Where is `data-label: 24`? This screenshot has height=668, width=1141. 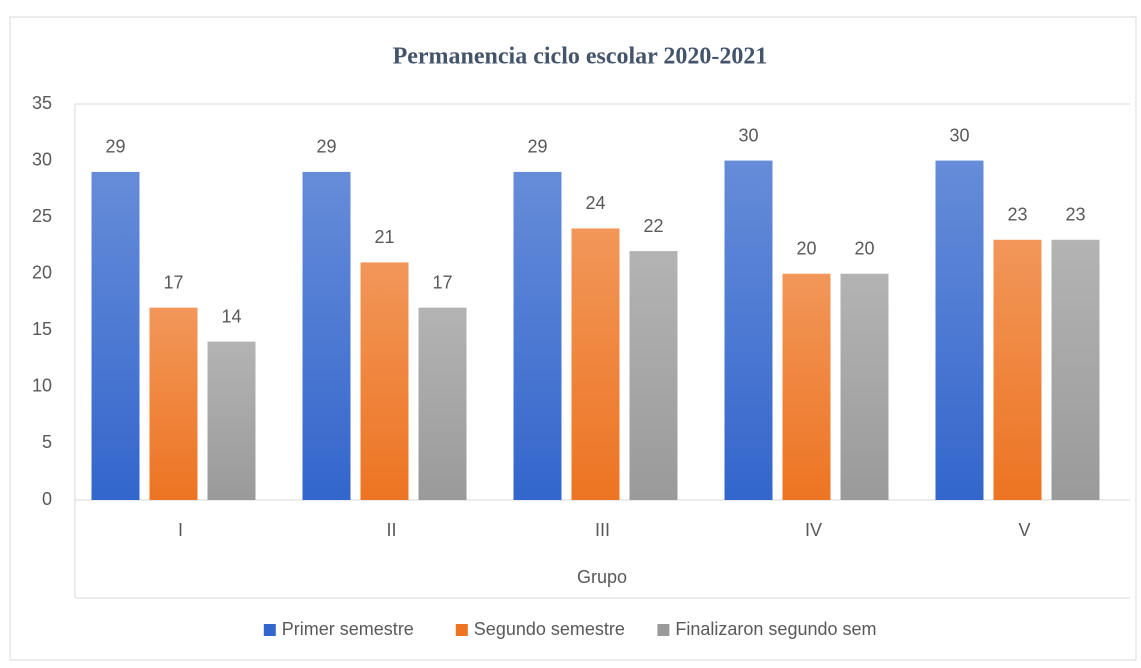 data-label: 24 is located at coordinates (595, 203).